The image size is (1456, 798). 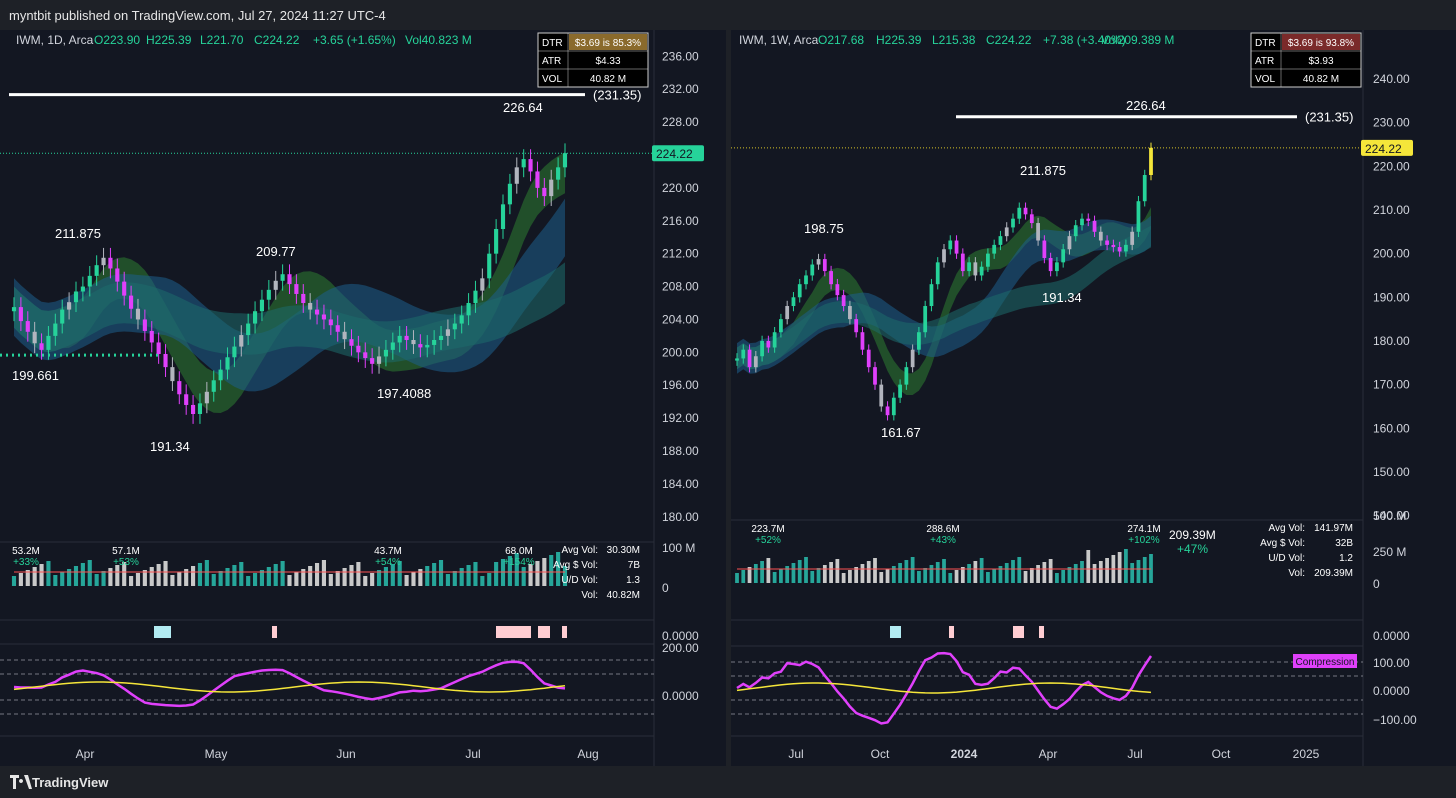 What do you see at coordinates (277, 40) in the screenshot?
I see `symbol-close: C224.22` at bounding box center [277, 40].